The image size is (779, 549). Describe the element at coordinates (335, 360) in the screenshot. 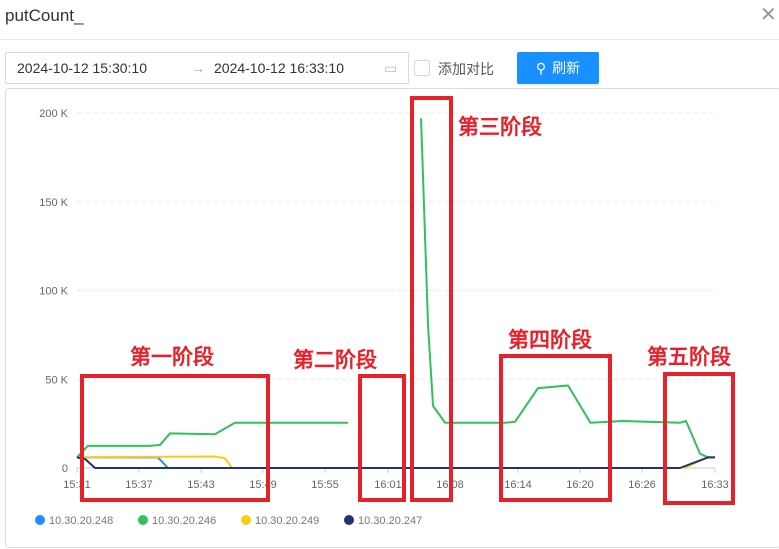

I see `annotation-label: 第二阶段` at that location.